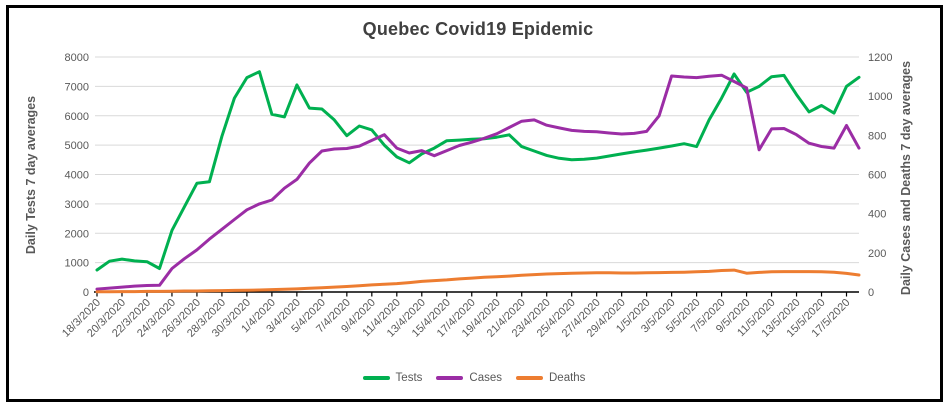 The height and width of the screenshot is (406, 948). Describe the element at coordinates (392, 378) in the screenshot. I see `legend-item-tests: Tests` at that location.